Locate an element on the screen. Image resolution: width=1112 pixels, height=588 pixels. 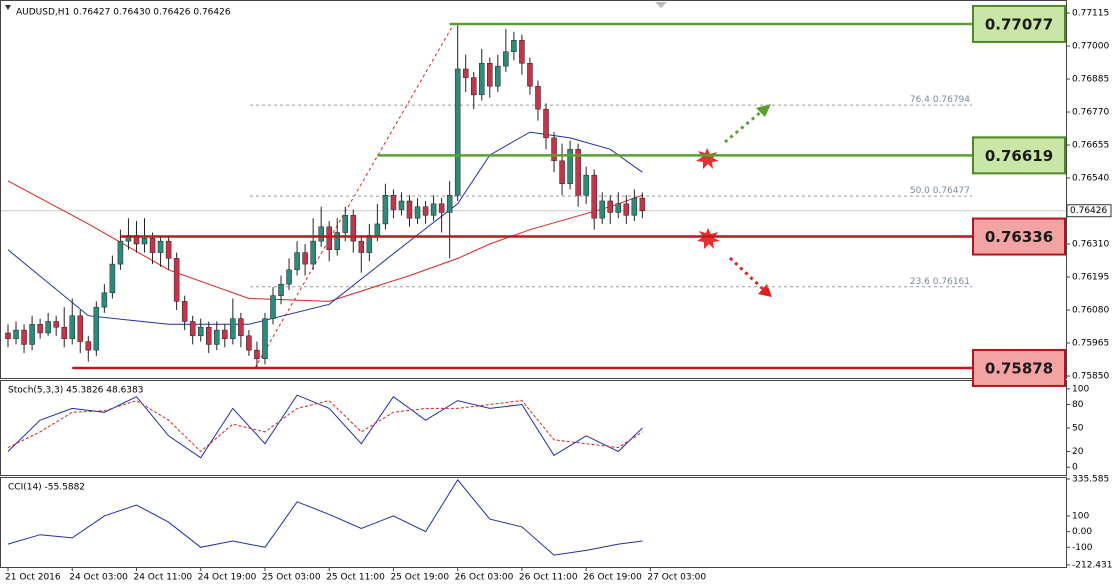
x-tick-label: 25 Oct 19:00 is located at coordinates (419, 578).